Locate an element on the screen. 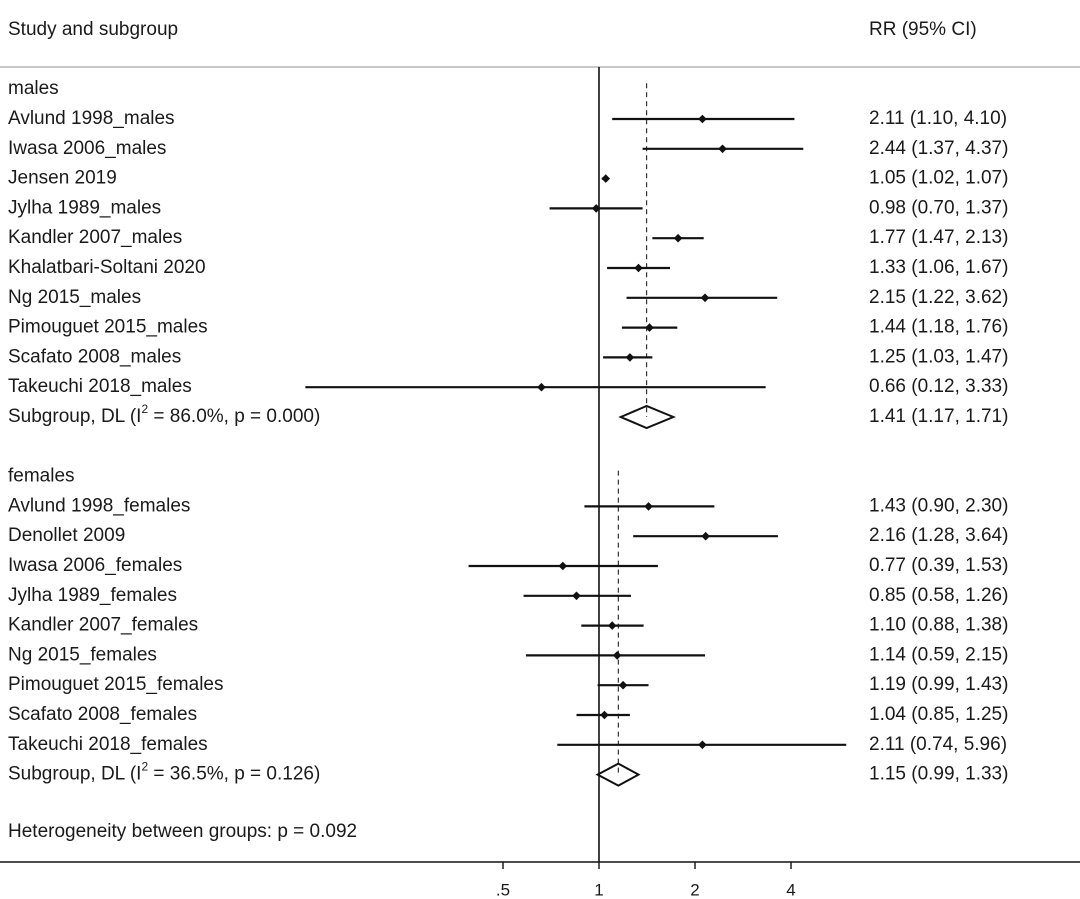  study-label: Avlund 1998_males is located at coordinates (91, 118).